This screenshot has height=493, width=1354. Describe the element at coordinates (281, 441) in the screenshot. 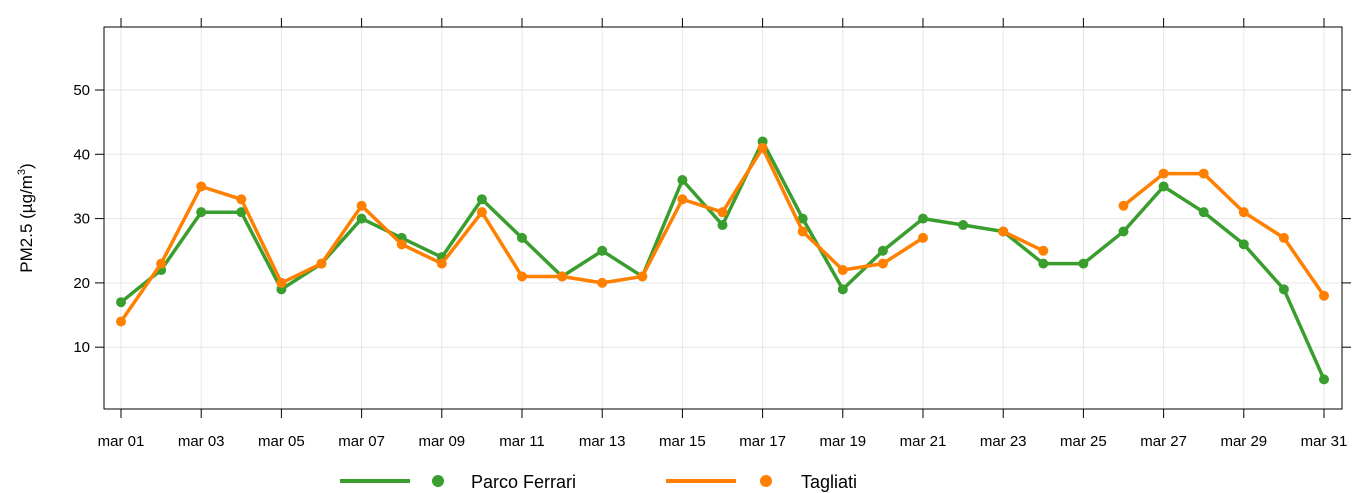

I see `x-tick-label: mar 05` at that location.